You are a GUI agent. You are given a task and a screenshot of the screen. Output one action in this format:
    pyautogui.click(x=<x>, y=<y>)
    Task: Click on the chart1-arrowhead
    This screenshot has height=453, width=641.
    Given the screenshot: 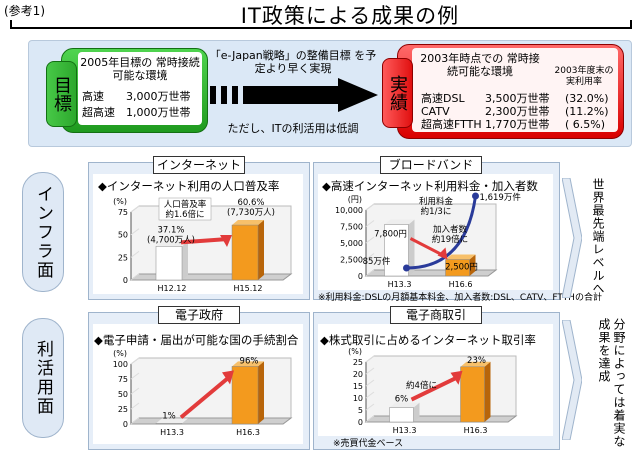 What is the action you would take?
    pyautogui.click(x=226, y=241)
    